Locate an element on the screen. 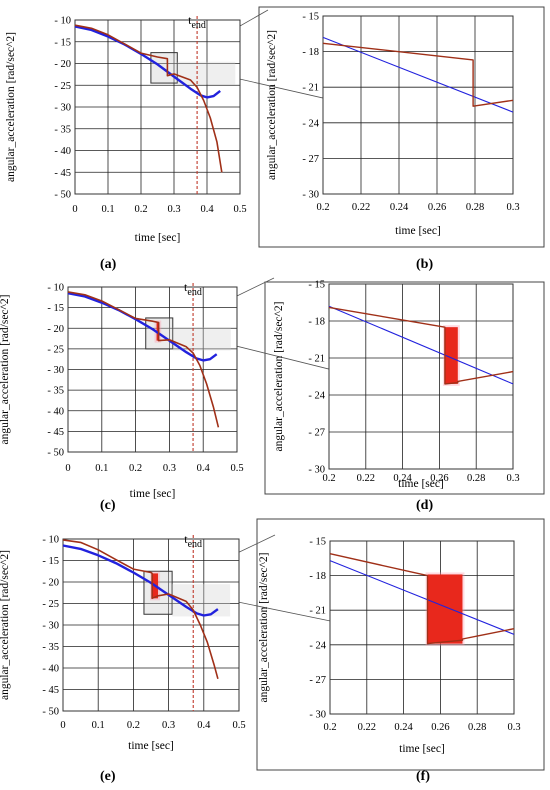  zoom-box is located at coordinates (158, 592).